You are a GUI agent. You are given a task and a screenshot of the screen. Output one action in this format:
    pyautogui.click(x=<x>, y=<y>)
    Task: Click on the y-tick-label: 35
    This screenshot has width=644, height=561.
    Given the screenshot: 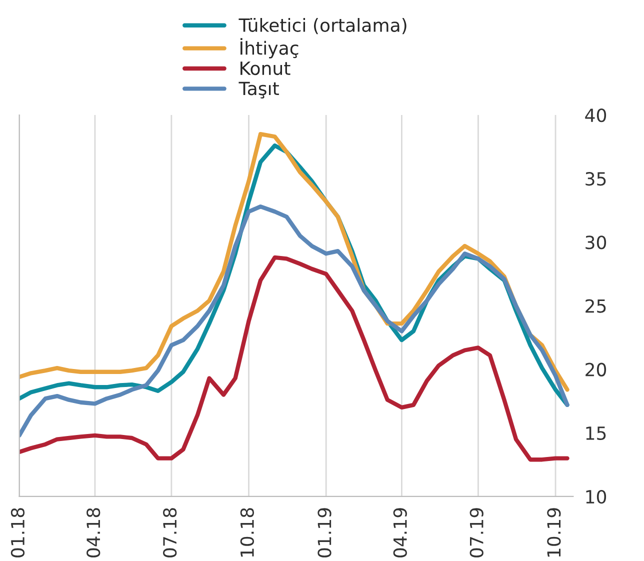 What is the action you would take?
    pyautogui.click(x=596, y=179)
    